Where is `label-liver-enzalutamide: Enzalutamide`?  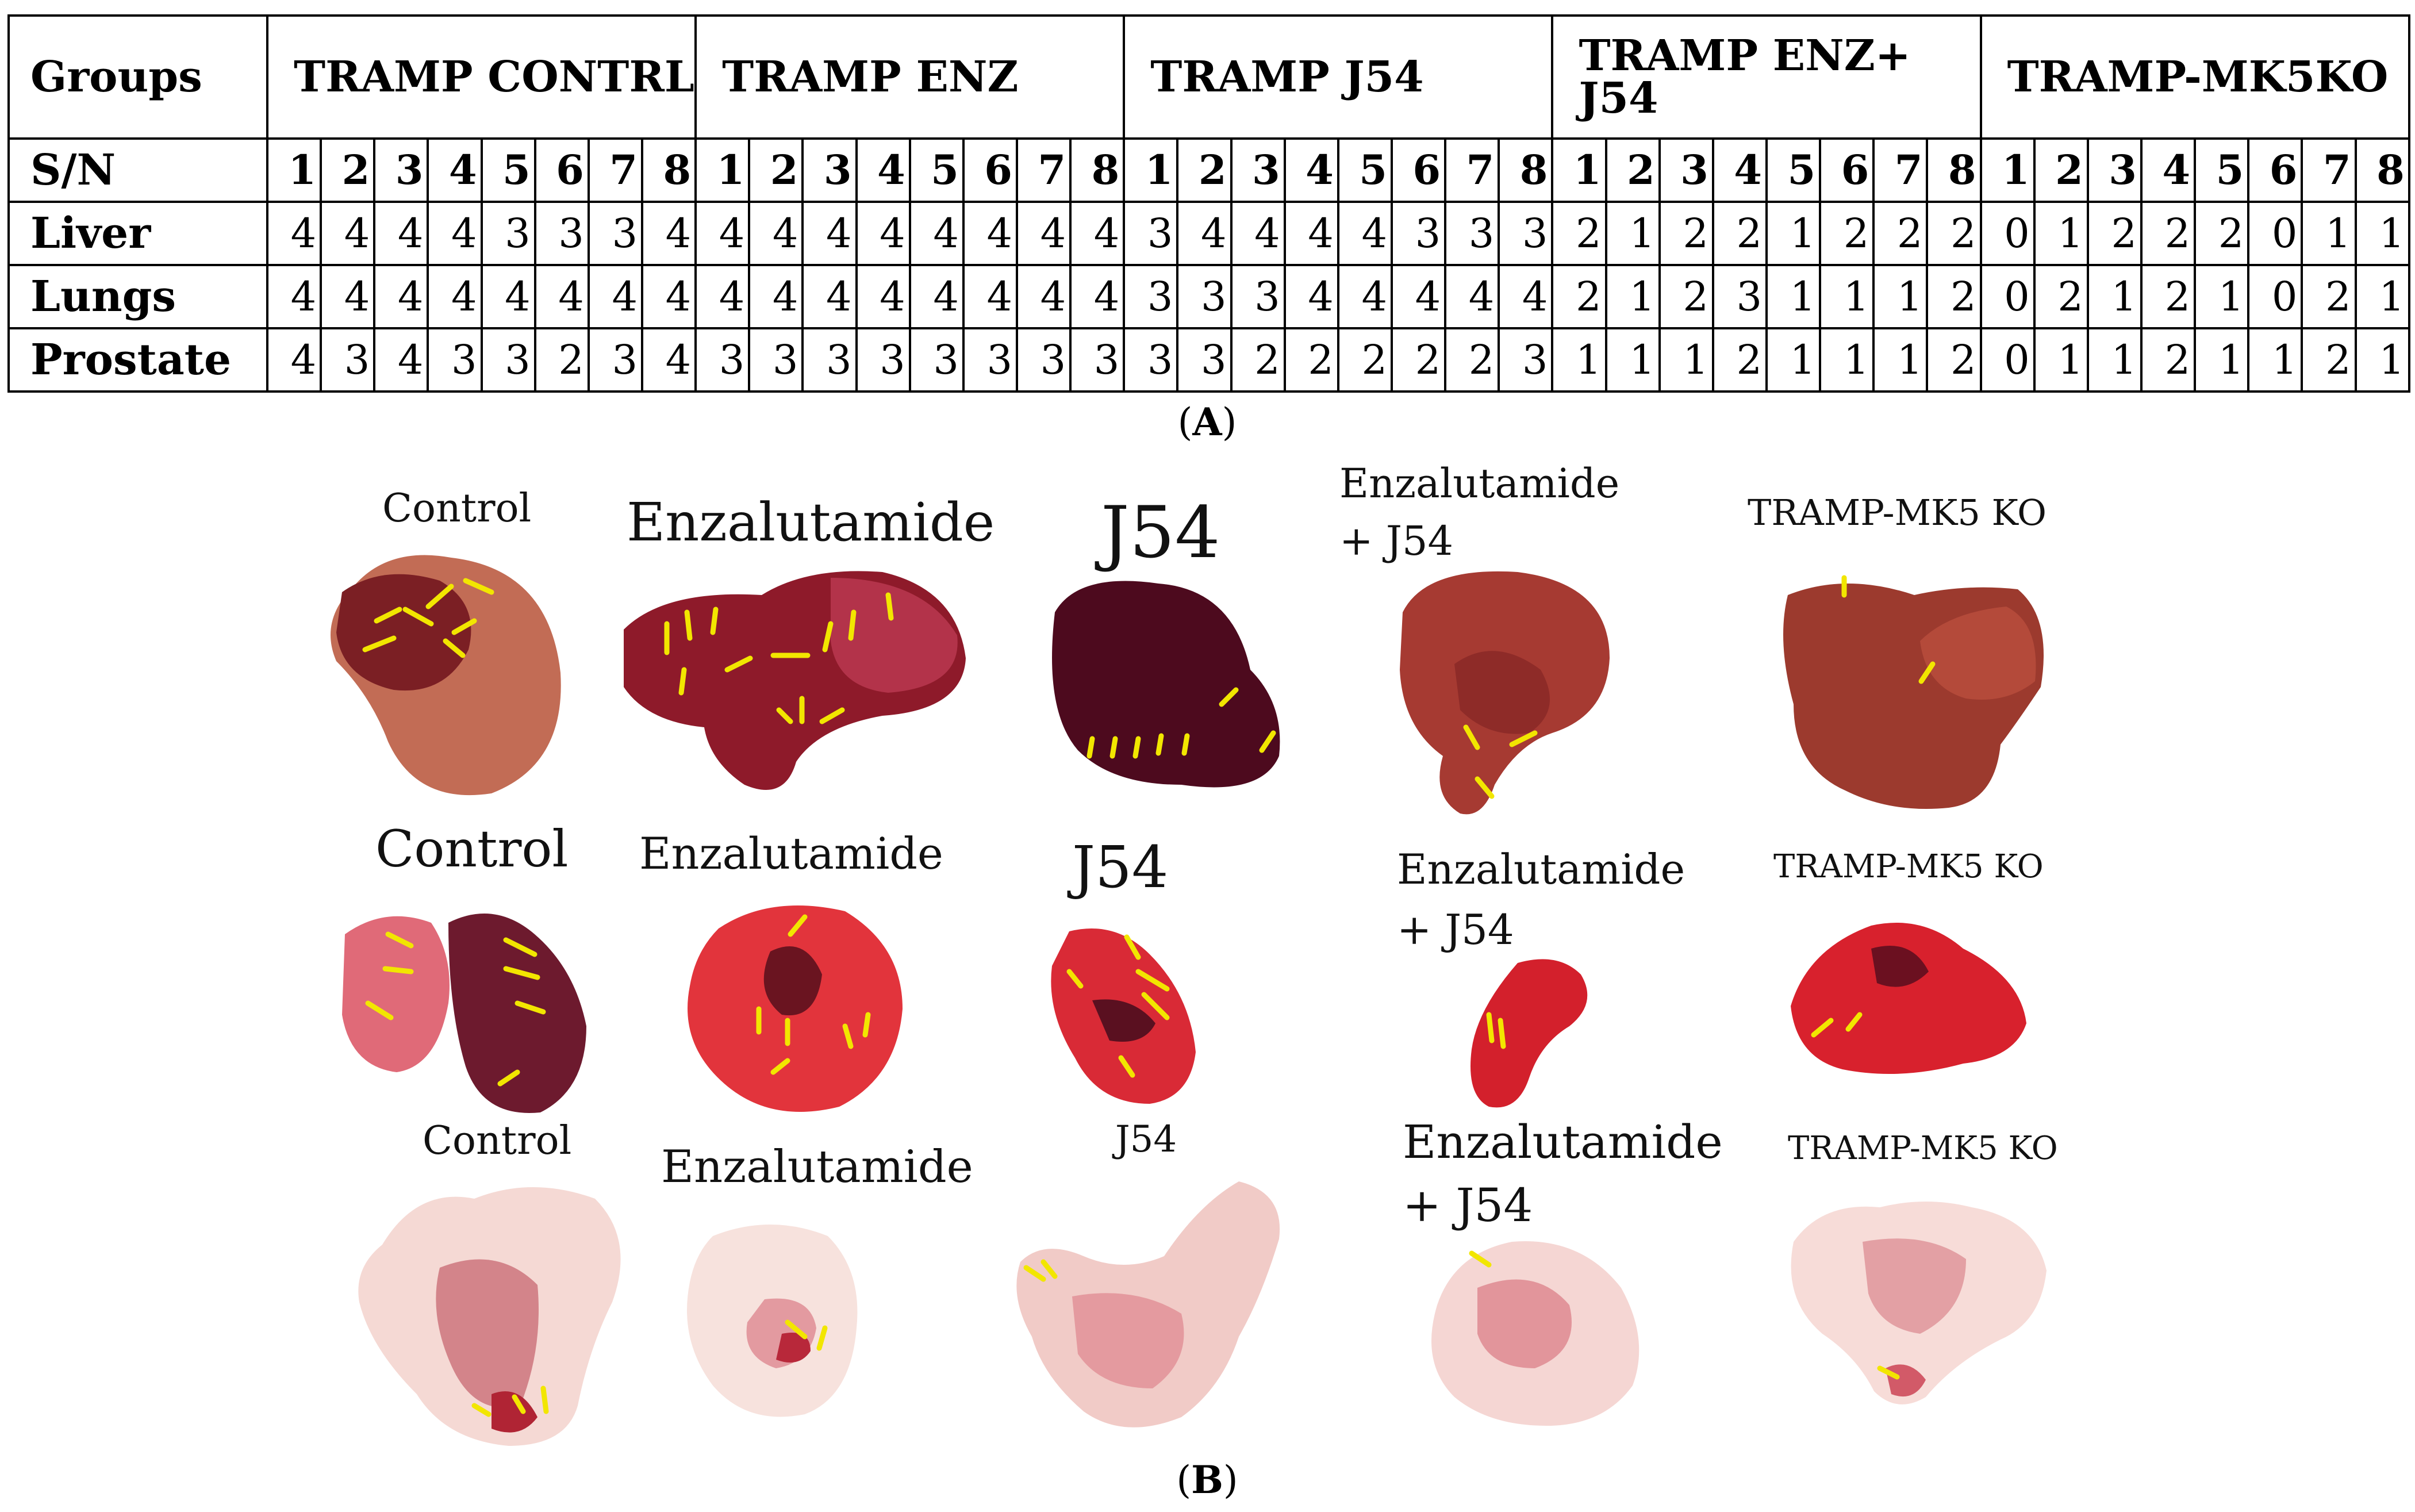 label-liver-enzalutamide: Enzalutamide is located at coordinates (811, 522).